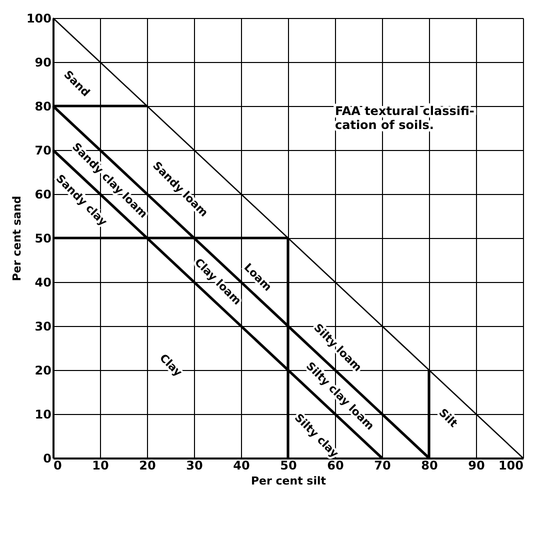 This screenshot has height=546, width=552. What do you see at coordinates (43, 195) in the screenshot?
I see `y-tick-label: 60` at bounding box center [43, 195].